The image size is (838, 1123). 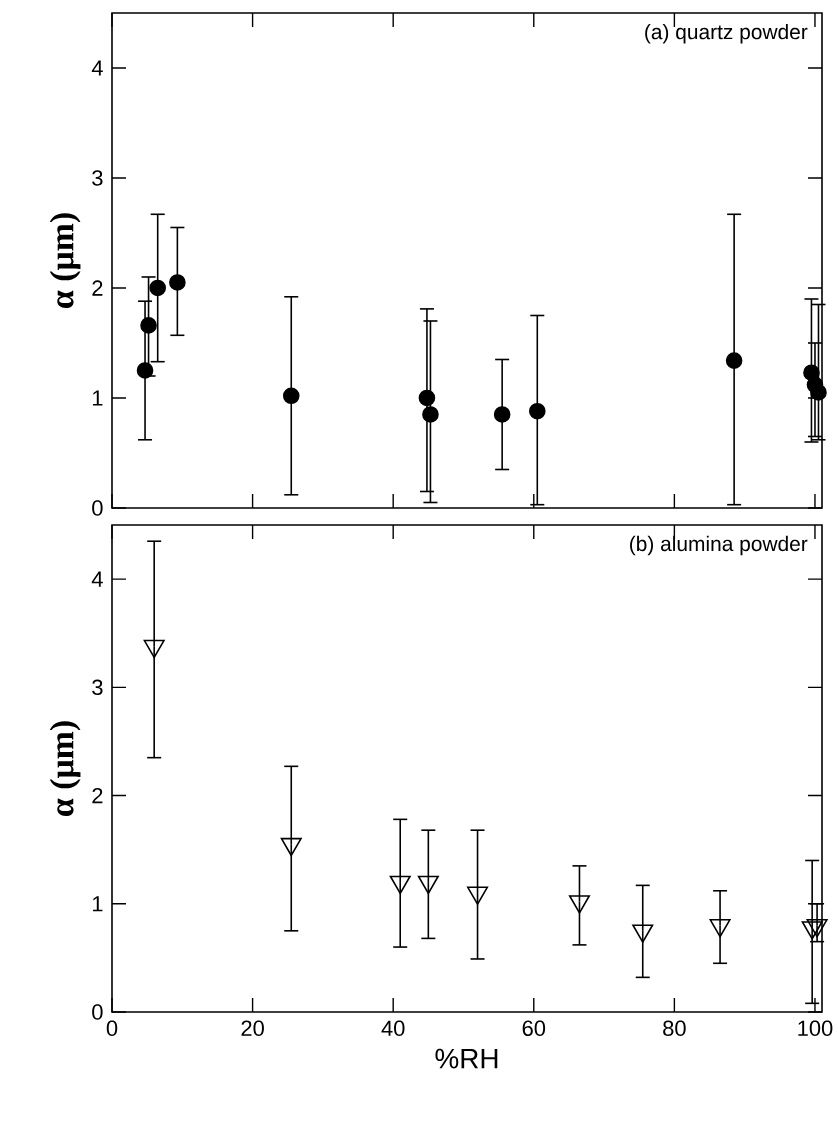 What do you see at coordinates (534, 1028) in the screenshot?
I see `x-tick-label: 60` at bounding box center [534, 1028].